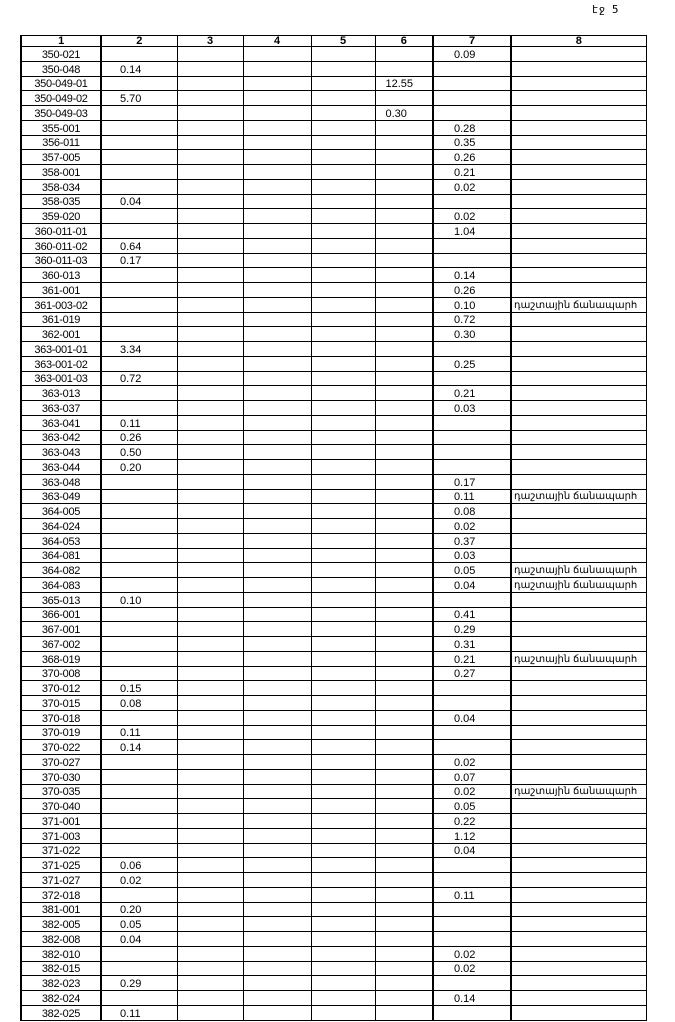  What do you see at coordinates (472, 511) in the screenshot?
I see `value-cell: 0.08` at bounding box center [472, 511].